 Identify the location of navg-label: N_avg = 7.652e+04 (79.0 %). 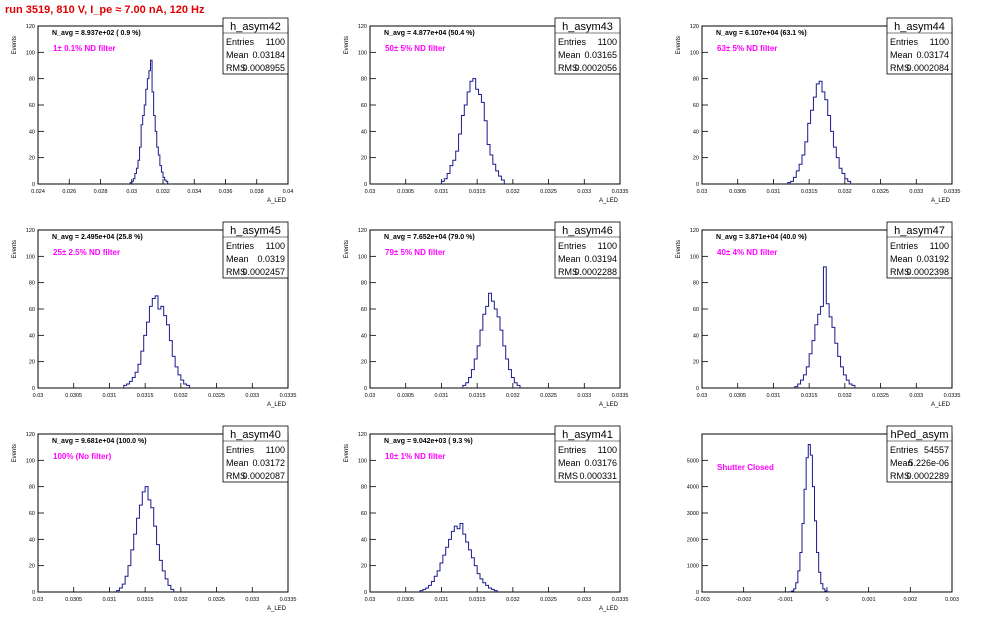
(429, 237).